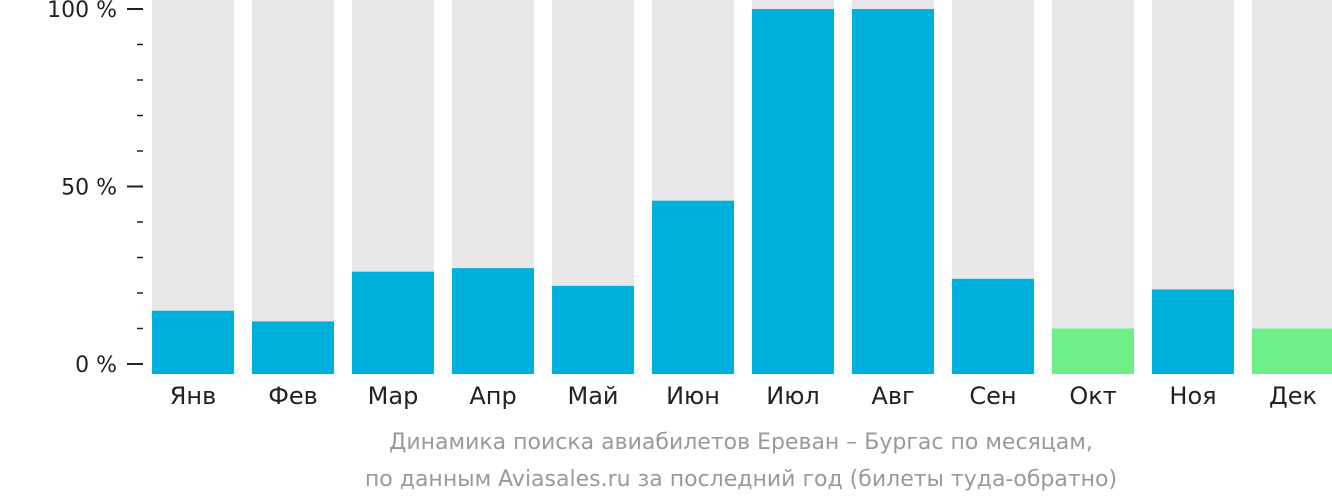 This screenshot has width=1332, height=502. I want to click on x-tick-label: Май, so click(592, 396).